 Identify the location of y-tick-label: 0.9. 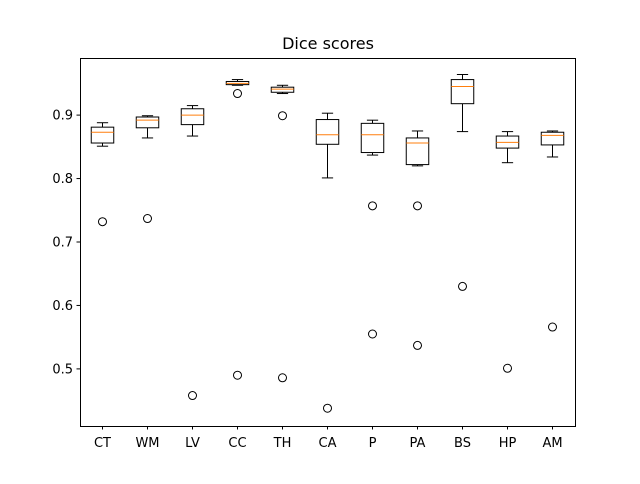
(62, 116).